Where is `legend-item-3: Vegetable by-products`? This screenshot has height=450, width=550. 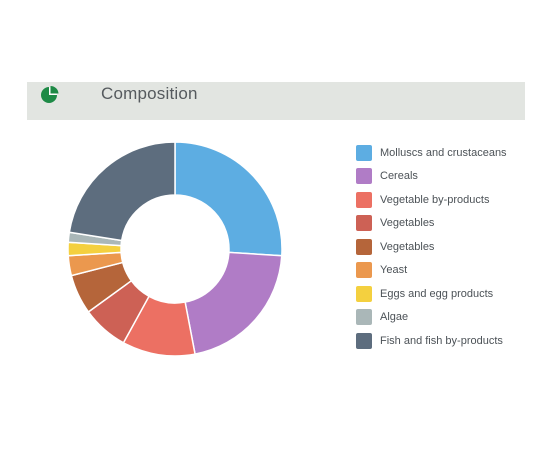
legend-item-3: Vegetable by-products is located at coordinates (431, 200).